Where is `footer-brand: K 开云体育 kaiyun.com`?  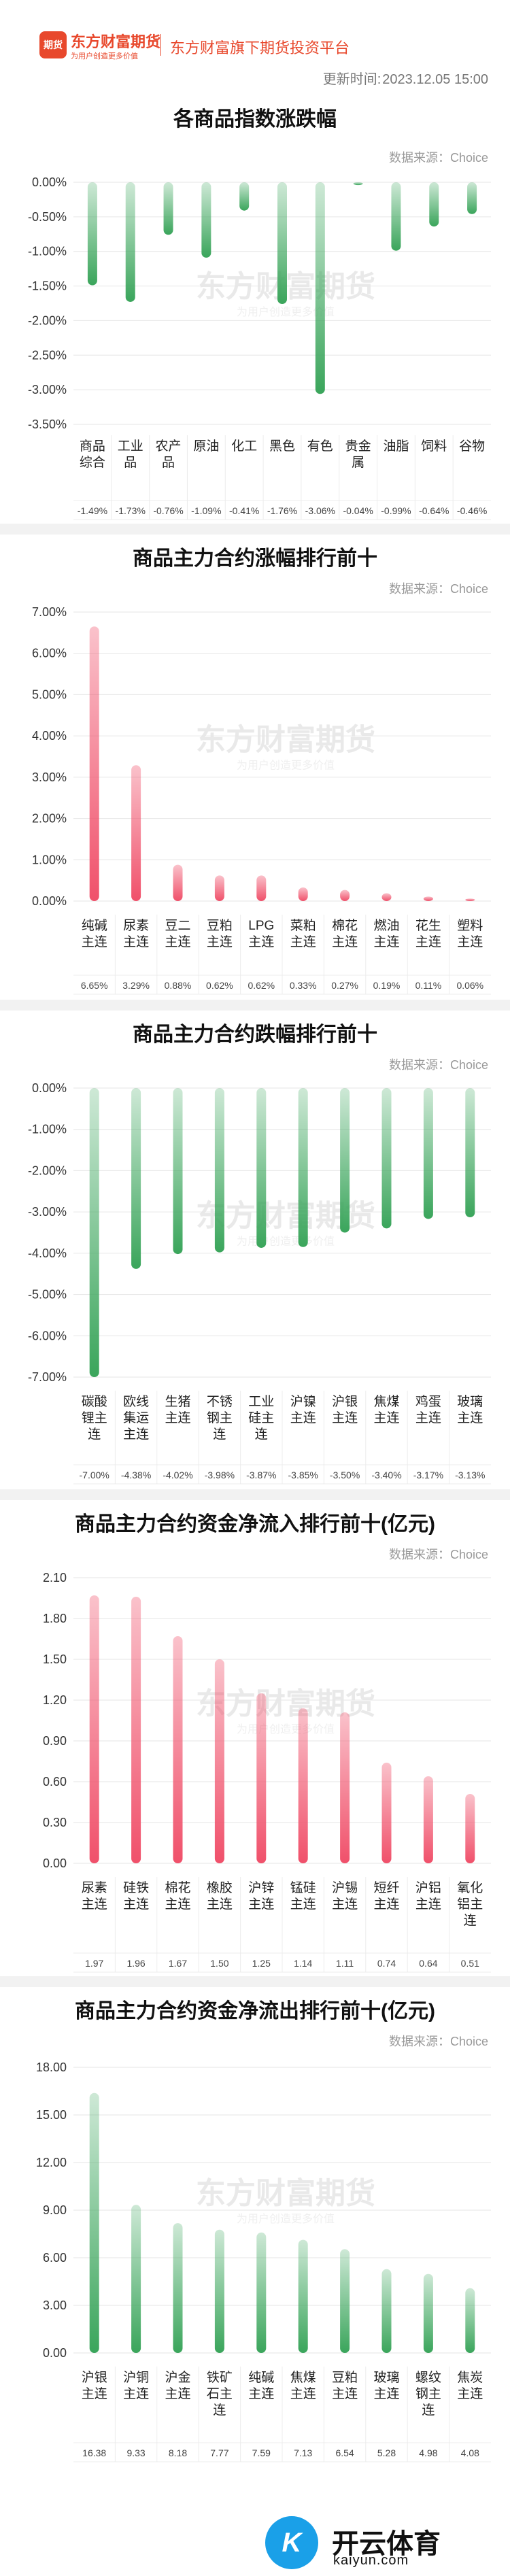
footer-brand: K 开云体育 kaiyun.com is located at coordinates (381, 2543).